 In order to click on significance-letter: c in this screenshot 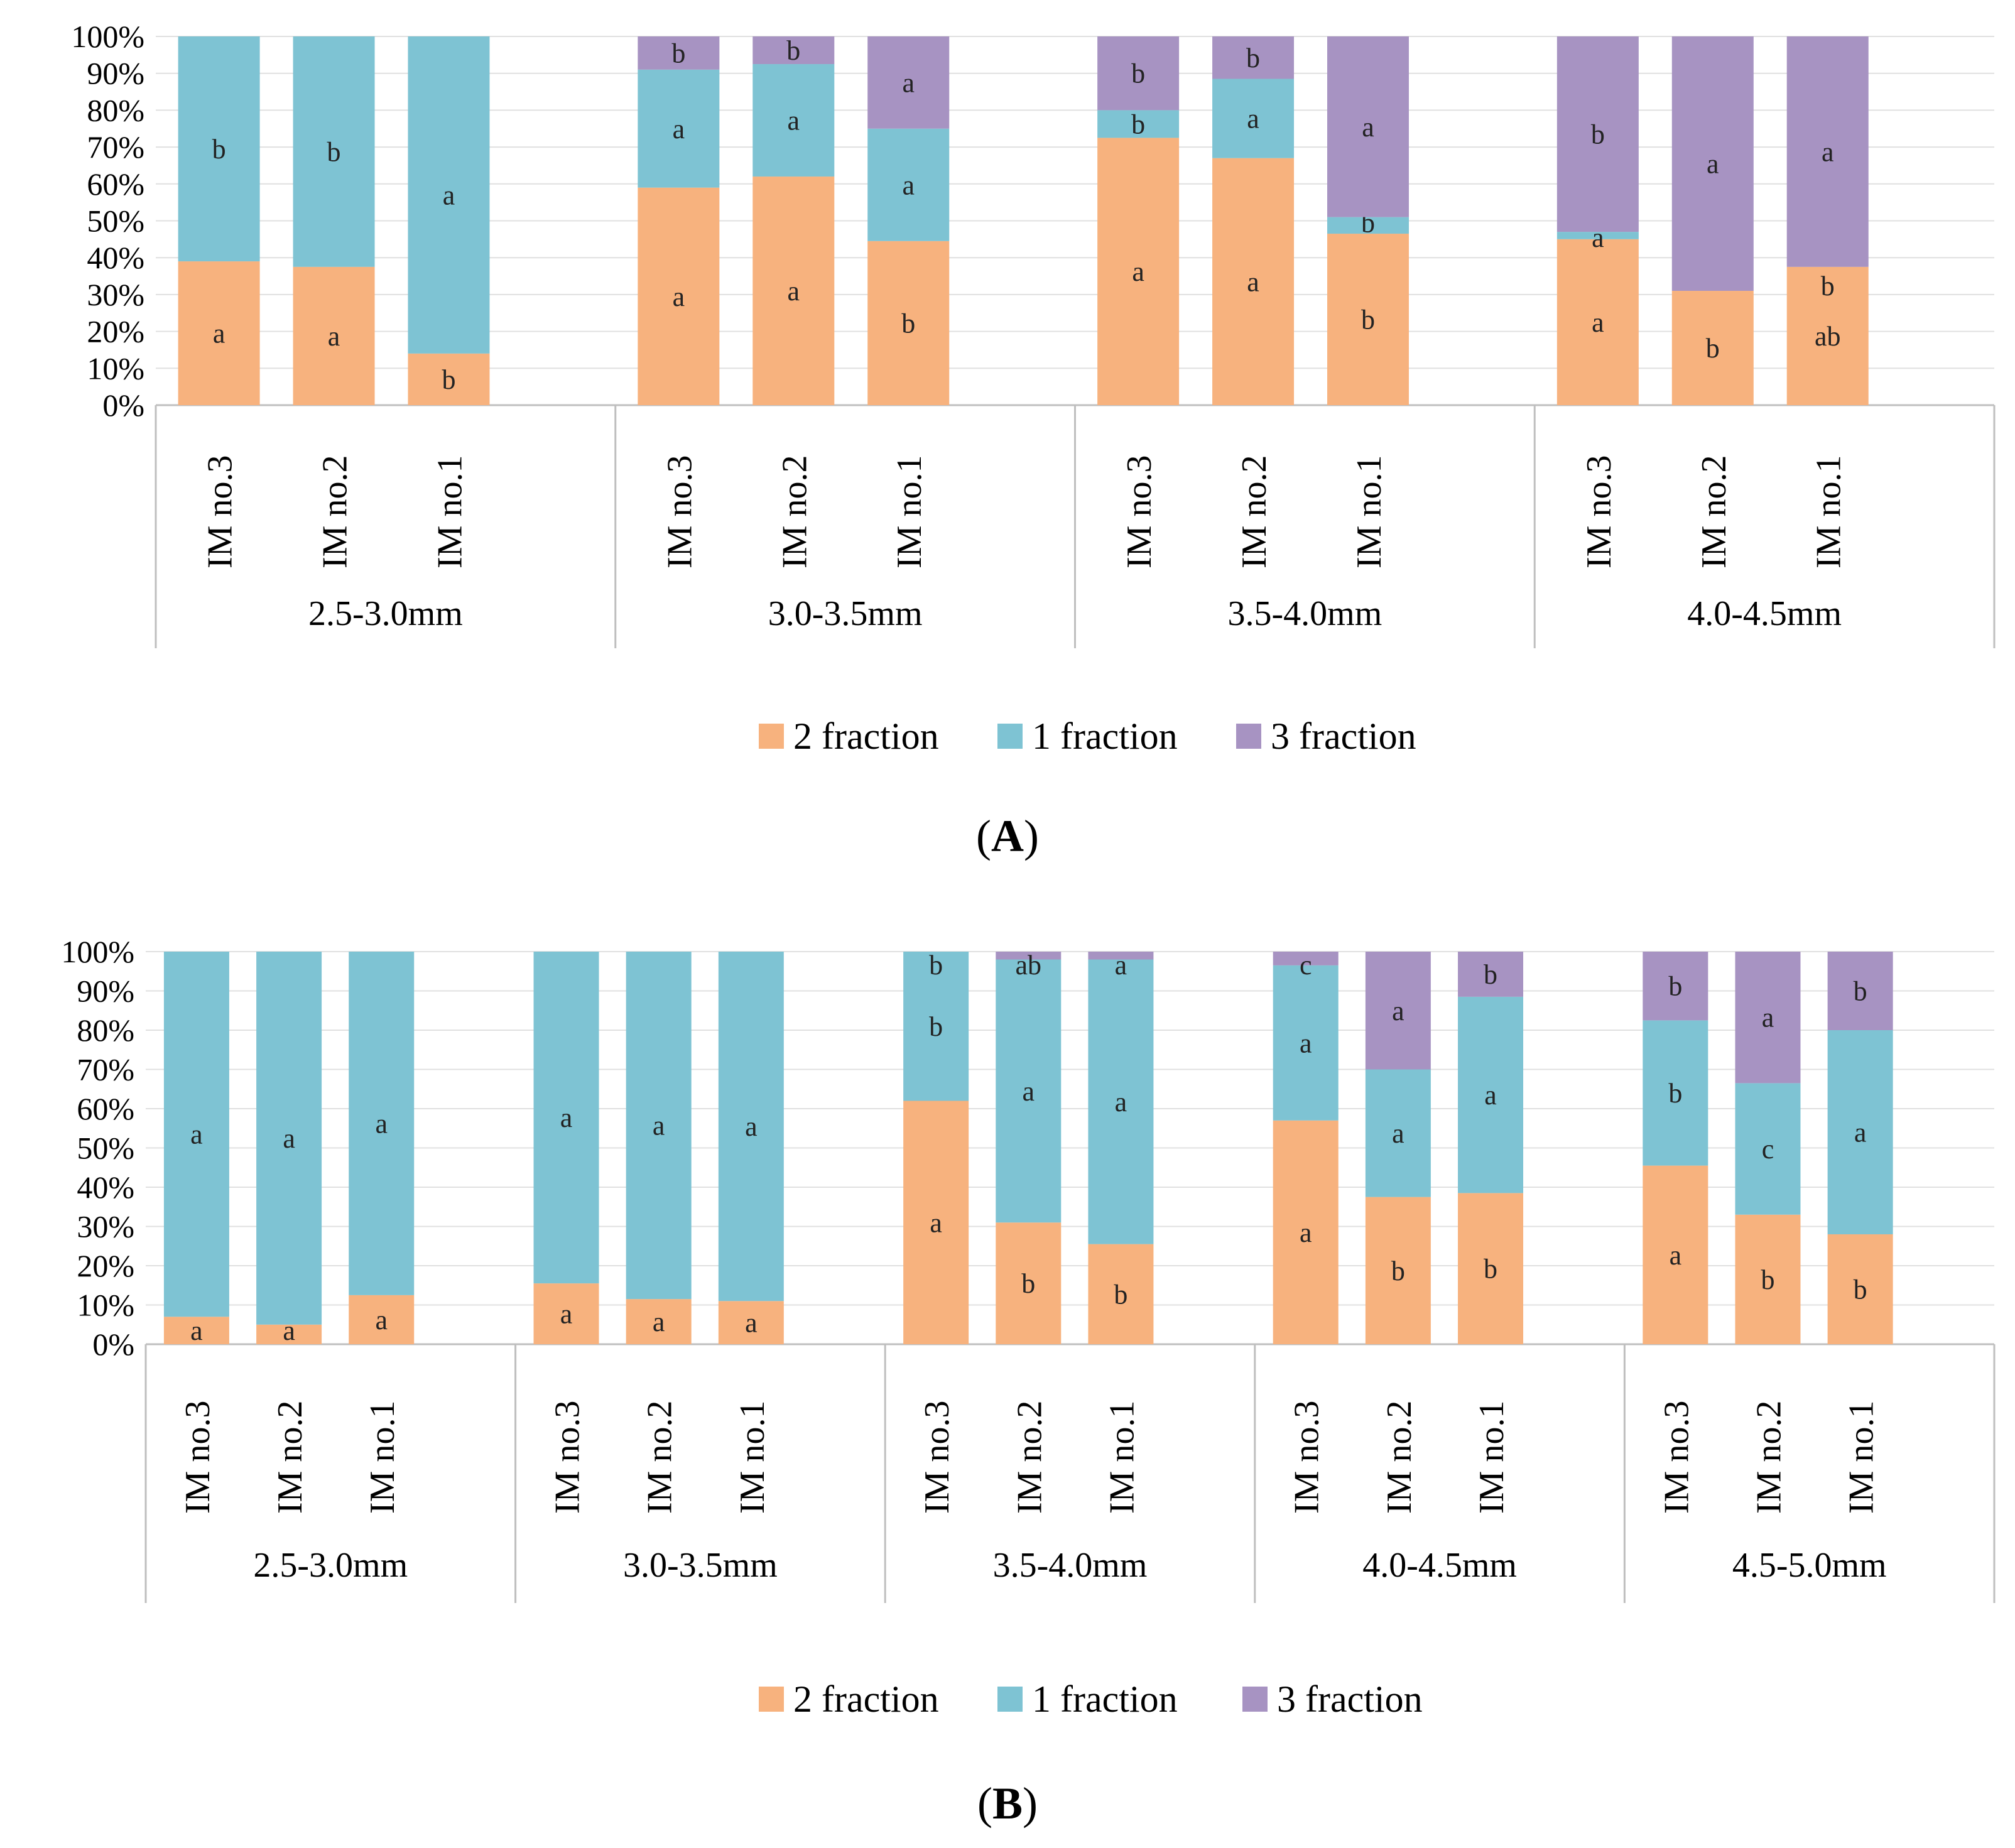, I will do `click(1768, 1149)`.